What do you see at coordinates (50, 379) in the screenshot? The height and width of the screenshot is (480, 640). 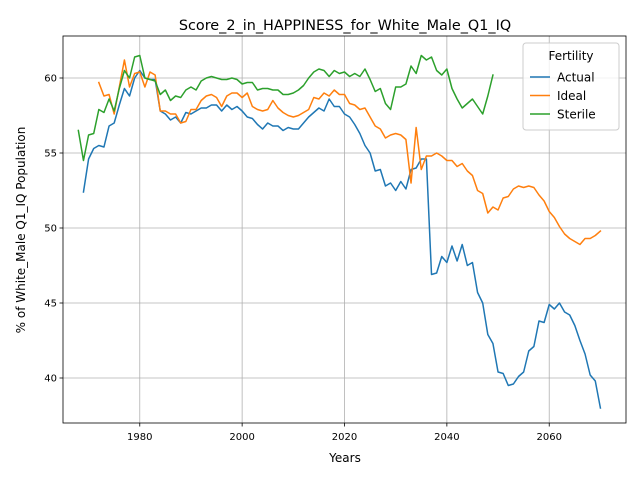 I see `y-tick-label: 40` at bounding box center [50, 379].